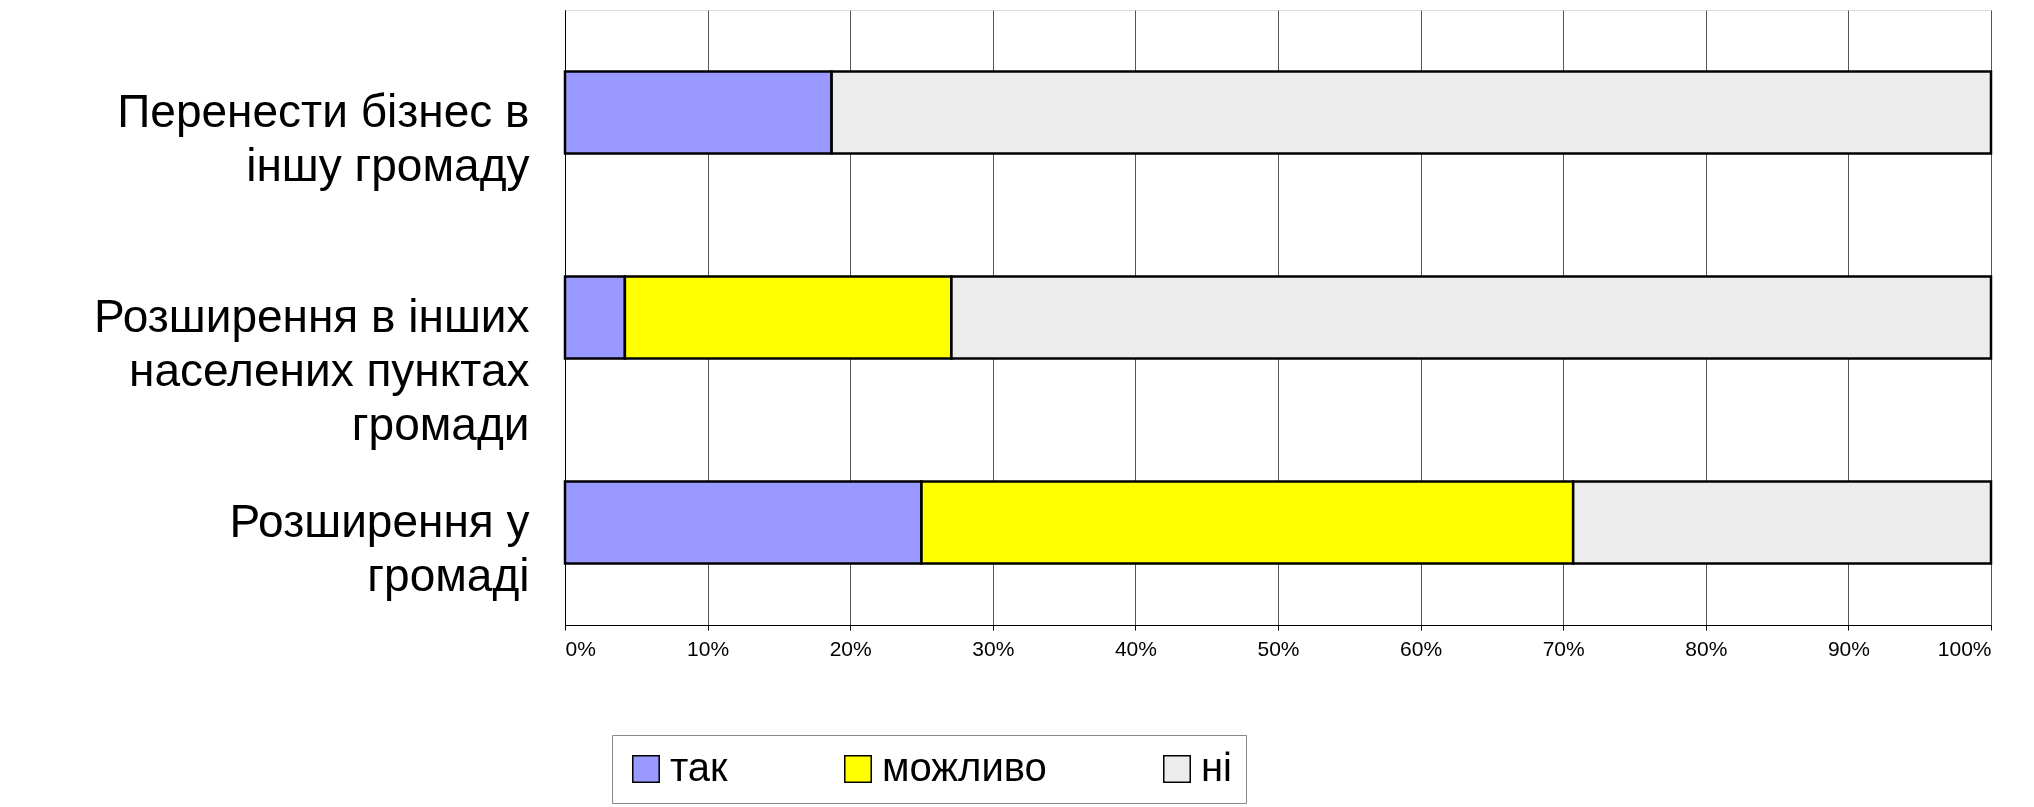 Image resolution: width=2034 pixels, height=807 pixels. I want to click on x-tick-label: 30%, so click(993, 648).